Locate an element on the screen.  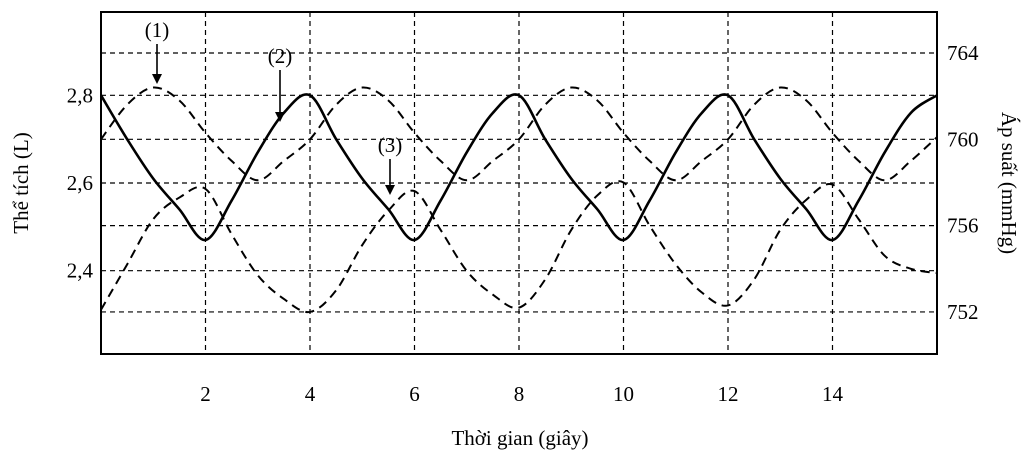
y2-axis-label: Áp suất (mmHg) is located at coordinates (1009, 183).